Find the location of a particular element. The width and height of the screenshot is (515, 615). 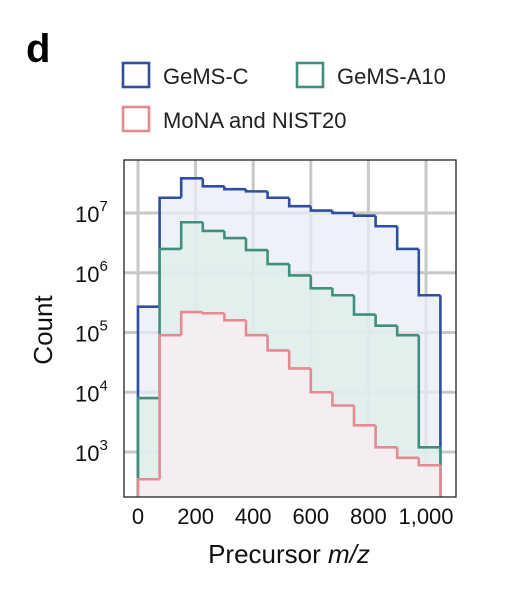

legend-entry: GeMS-A10 is located at coordinates (370, 75).